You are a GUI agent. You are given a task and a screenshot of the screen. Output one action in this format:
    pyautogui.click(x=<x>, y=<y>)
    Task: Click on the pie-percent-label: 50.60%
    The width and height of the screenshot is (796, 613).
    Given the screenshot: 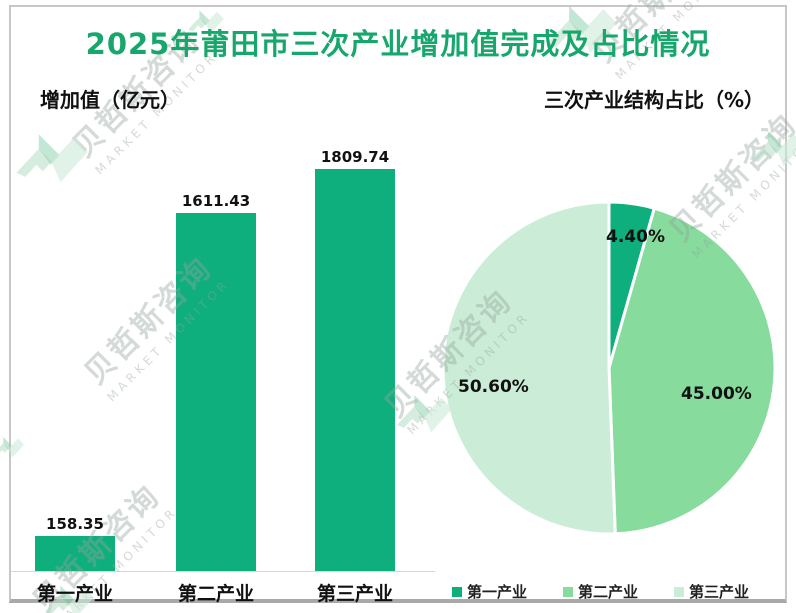 What is the action you would take?
    pyautogui.click(x=493, y=387)
    